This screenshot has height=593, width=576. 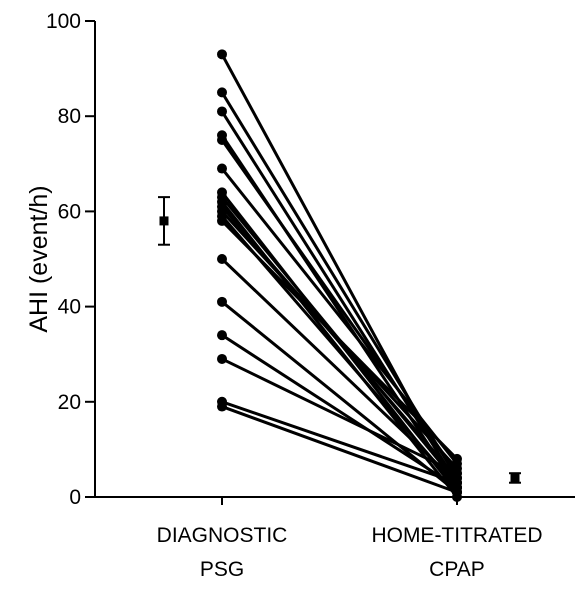 What do you see at coordinates (222, 569) in the screenshot?
I see `x-category-label: PSG` at bounding box center [222, 569].